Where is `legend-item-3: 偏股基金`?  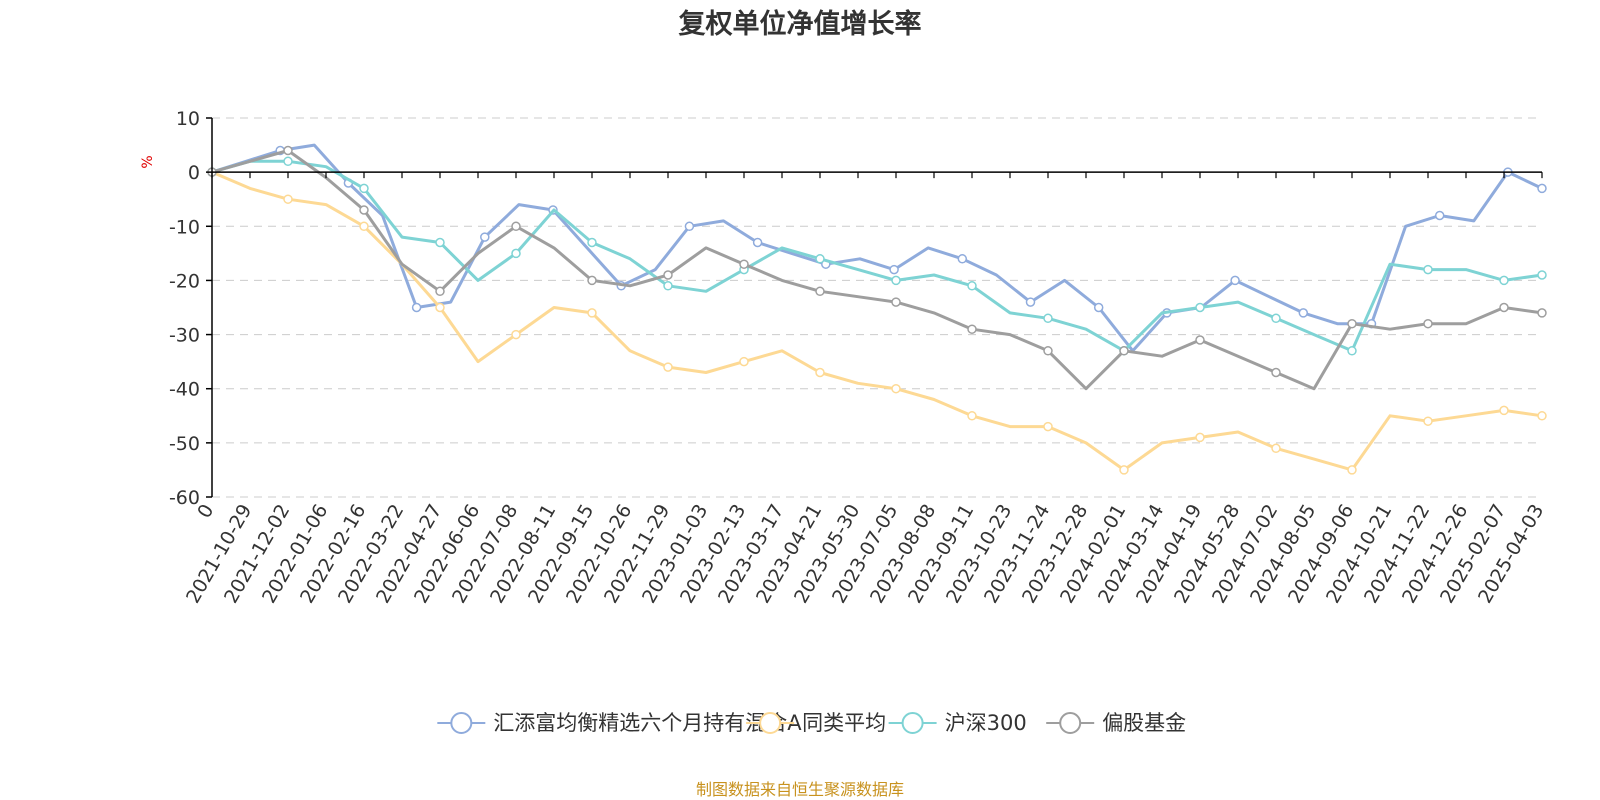
legend-item-3: 偏股基金 is located at coordinates (1116, 723).